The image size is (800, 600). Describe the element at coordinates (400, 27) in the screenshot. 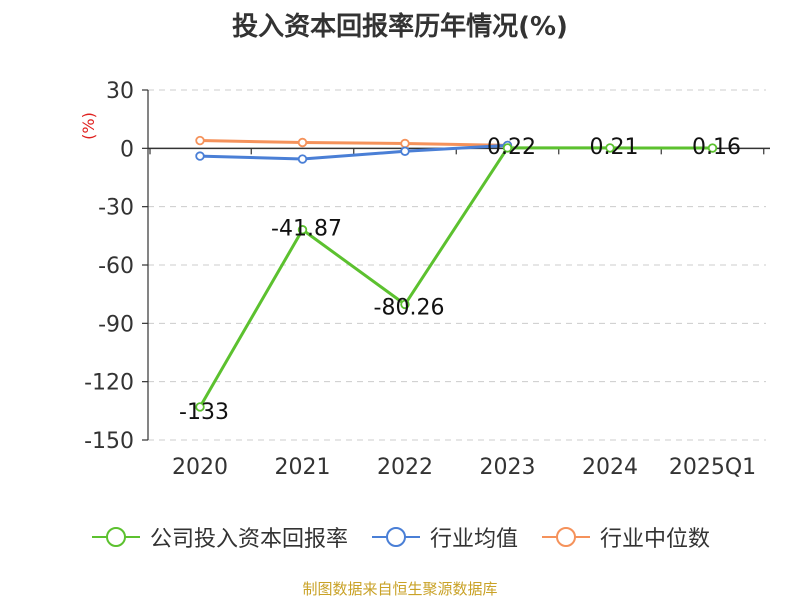

I see `chart-title: 投入资本回报率历年情况(%)` at that location.